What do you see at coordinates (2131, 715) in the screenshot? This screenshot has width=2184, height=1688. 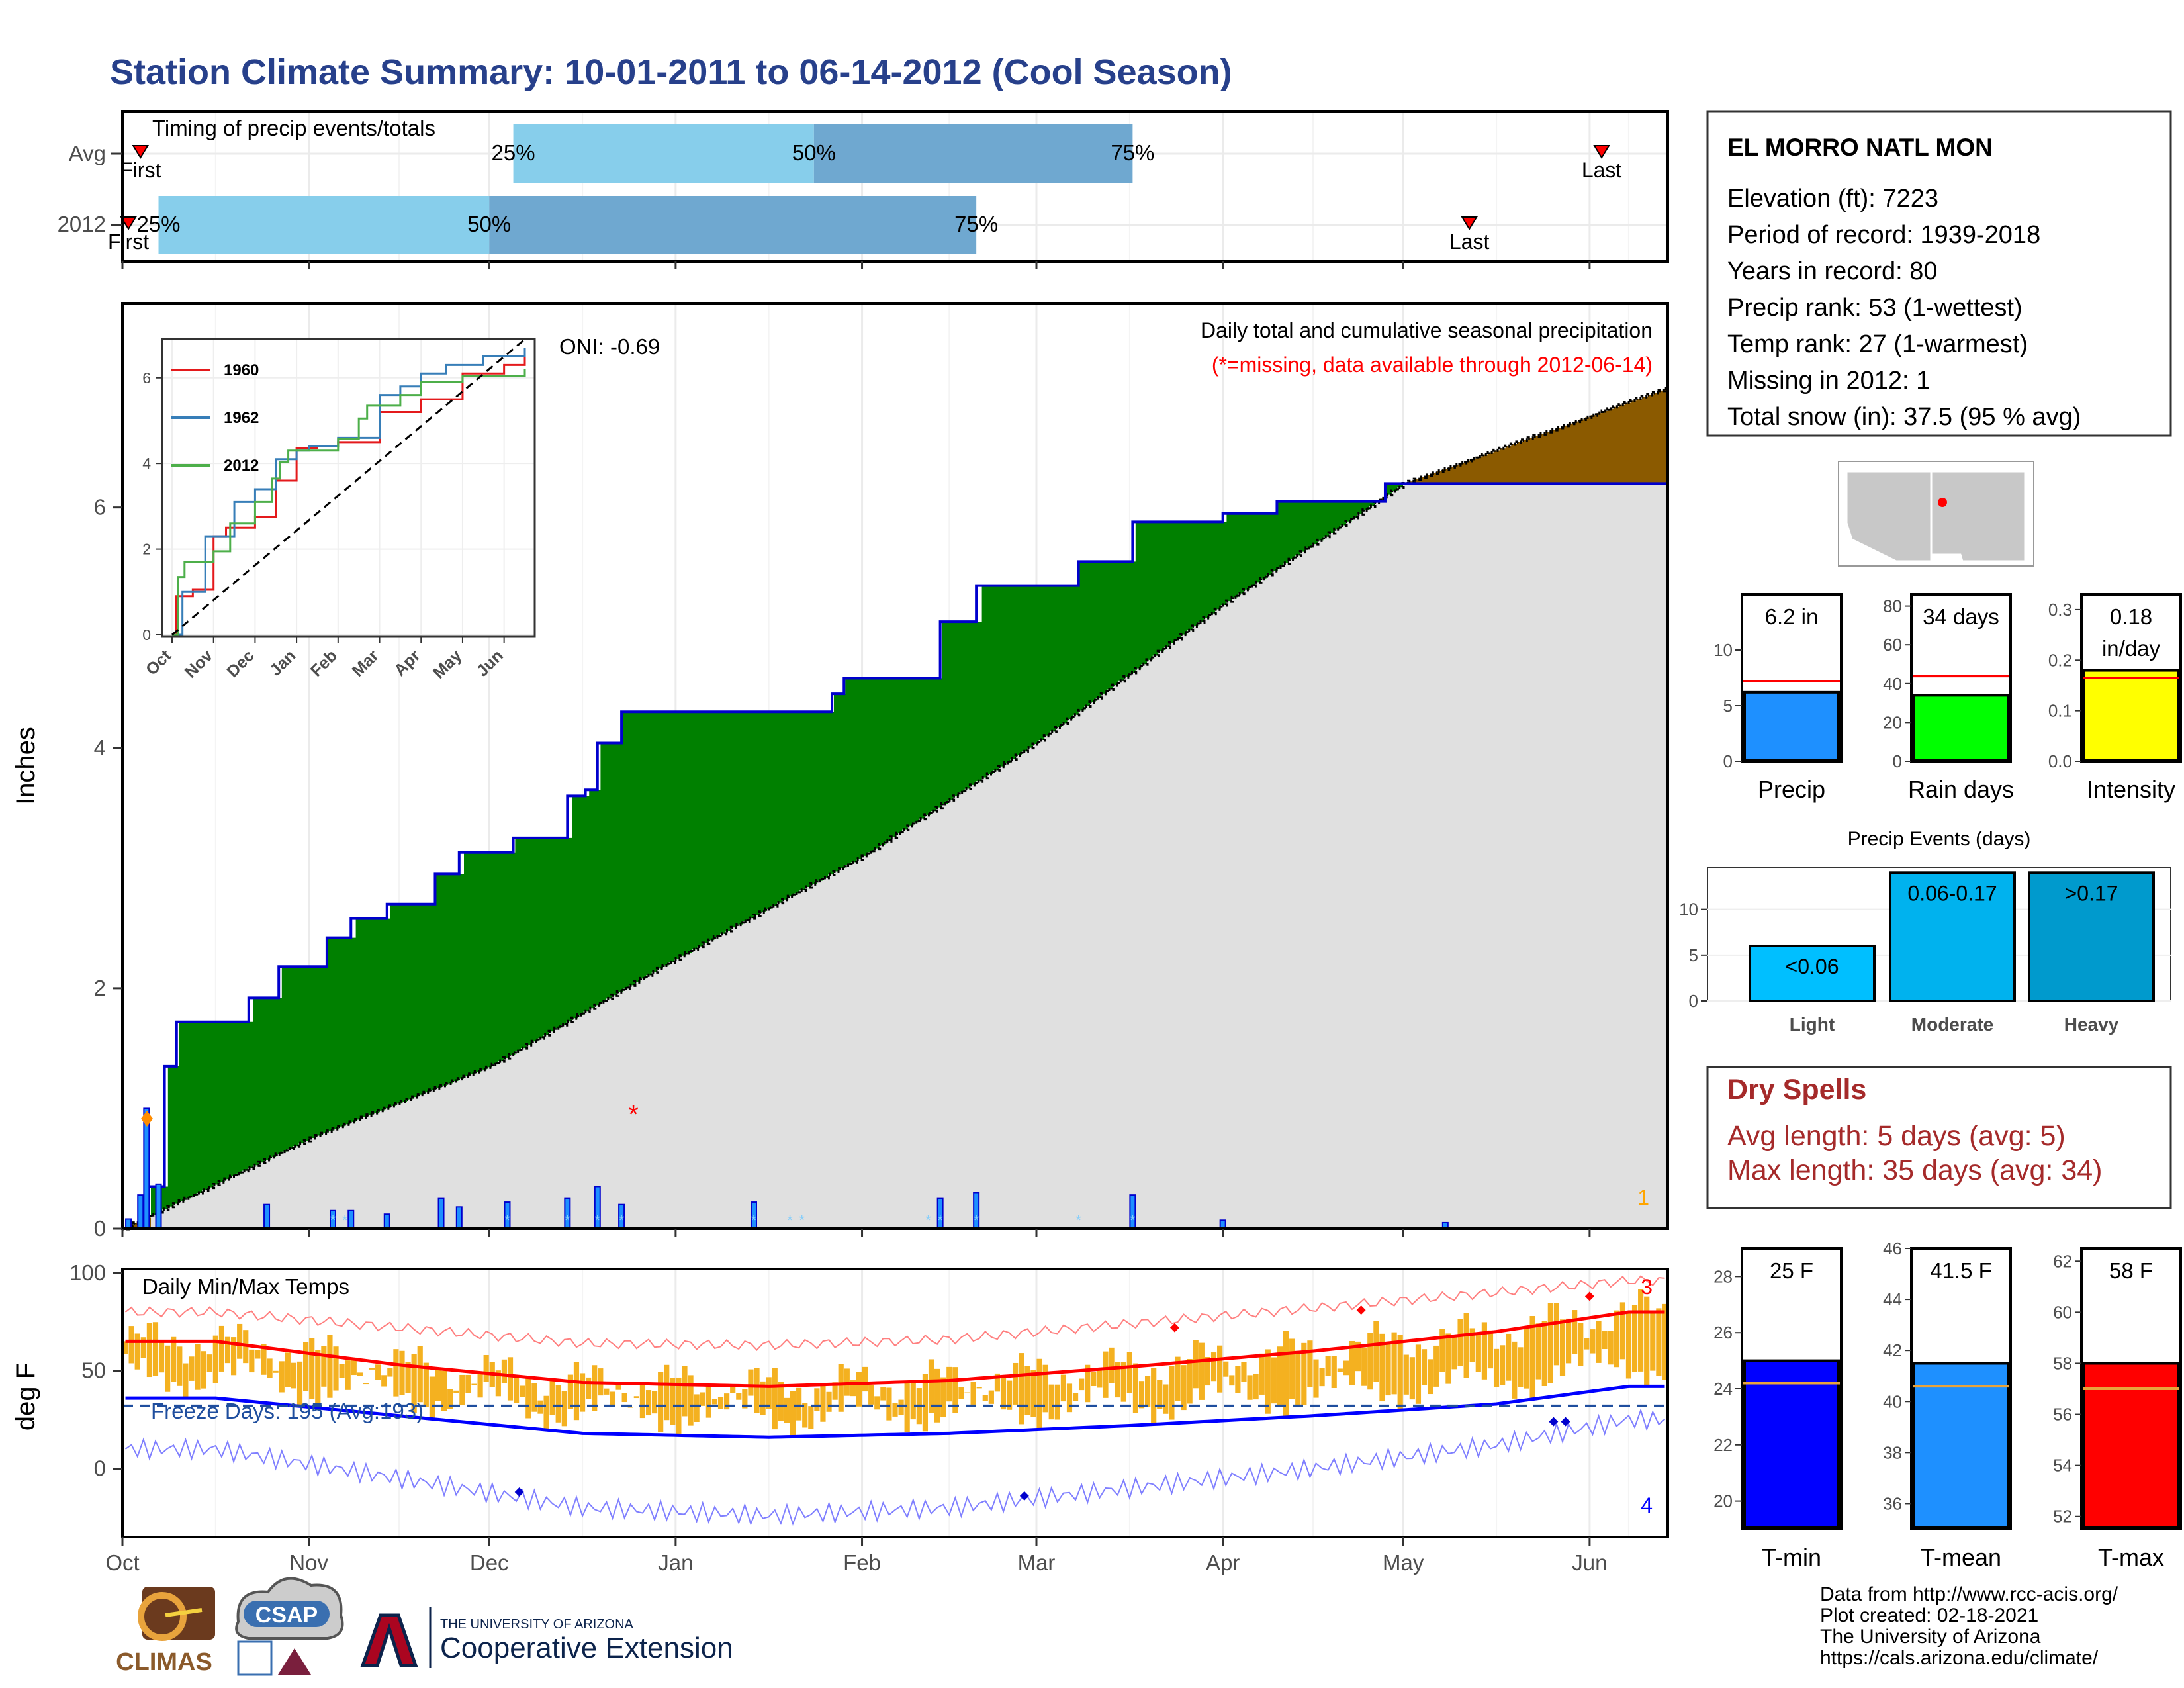 I see `summary-bar-value` at bounding box center [2131, 715].